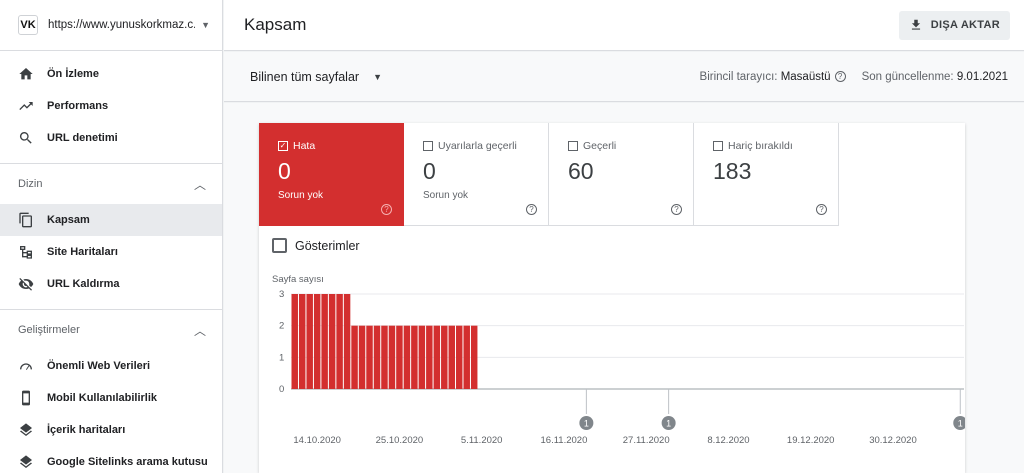 The width and height of the screenshot is (1024, 473). What do you see at coordinates (728, 440) in the screenshot?
I see `x-tick-label: 8.12.2020` at bounding box center [728, 440].